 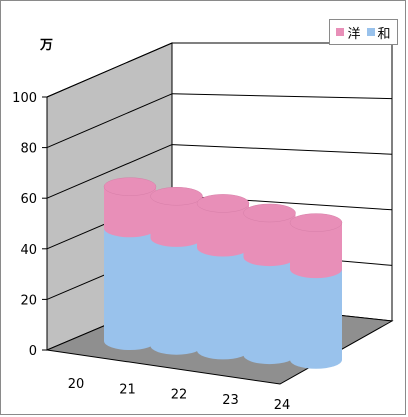 I want to click on legend-item-wa: 和, so click(x=378, y=32).